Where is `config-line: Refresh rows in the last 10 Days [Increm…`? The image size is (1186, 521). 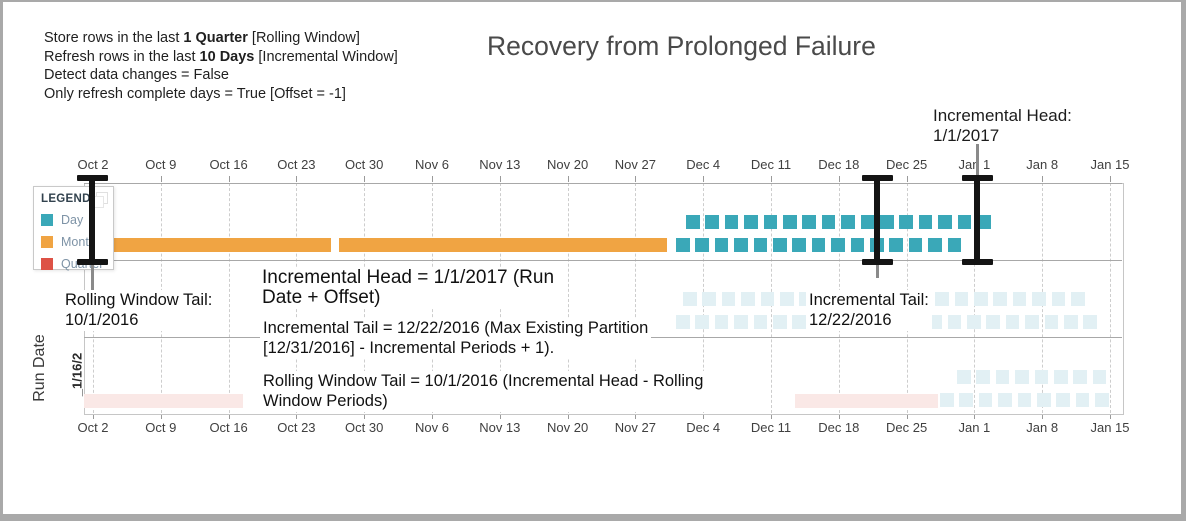
config-line: Refresh rows in the last 10 Days [Increm… is located at coordinates (221, 56).